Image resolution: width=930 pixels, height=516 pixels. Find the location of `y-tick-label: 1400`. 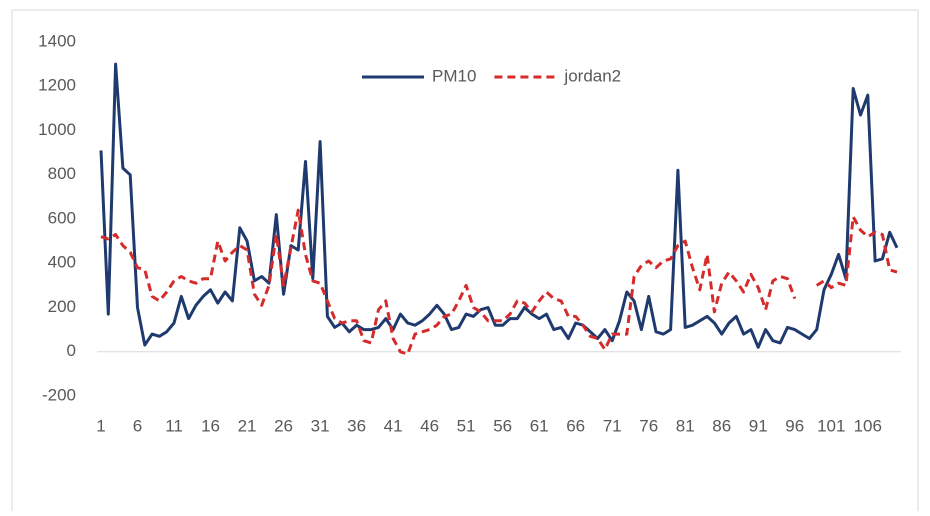

y-tick-label: 1400 is located at coordinates (57, 40).